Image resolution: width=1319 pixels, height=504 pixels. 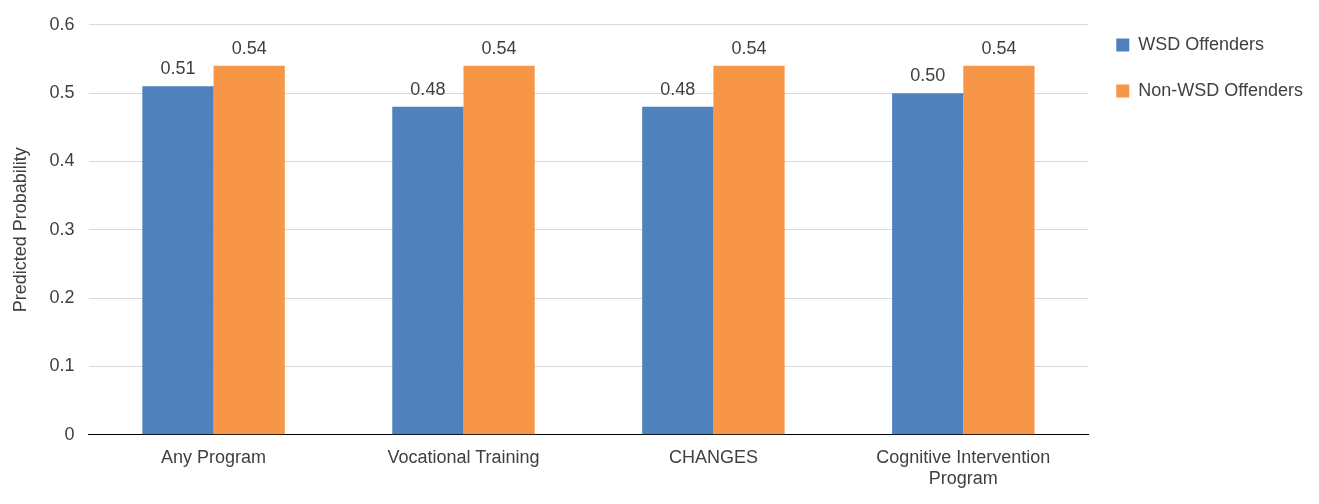 What do you see at coordinates (1201, 43) in the screenshot?
I see `legend-label: WSD Offenders` at bounding box center [1201, 43].